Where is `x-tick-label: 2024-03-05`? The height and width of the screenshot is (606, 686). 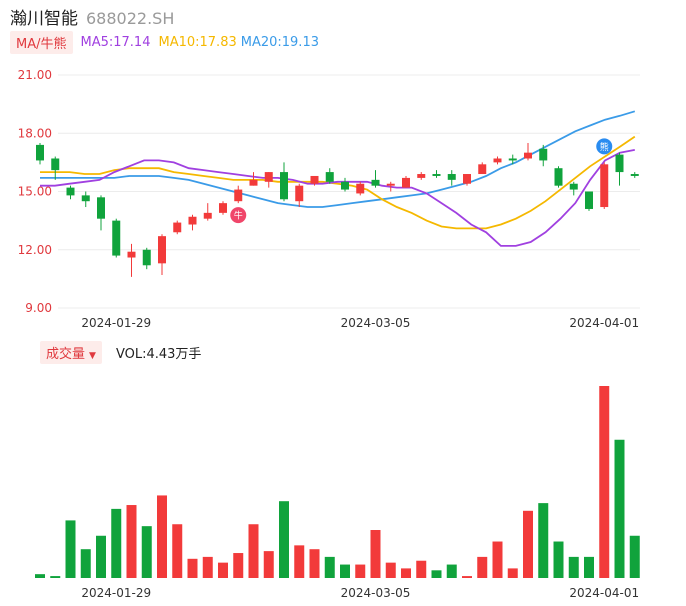
x-tick-label: 2024-03-05 is located at coordinates (376, 323).